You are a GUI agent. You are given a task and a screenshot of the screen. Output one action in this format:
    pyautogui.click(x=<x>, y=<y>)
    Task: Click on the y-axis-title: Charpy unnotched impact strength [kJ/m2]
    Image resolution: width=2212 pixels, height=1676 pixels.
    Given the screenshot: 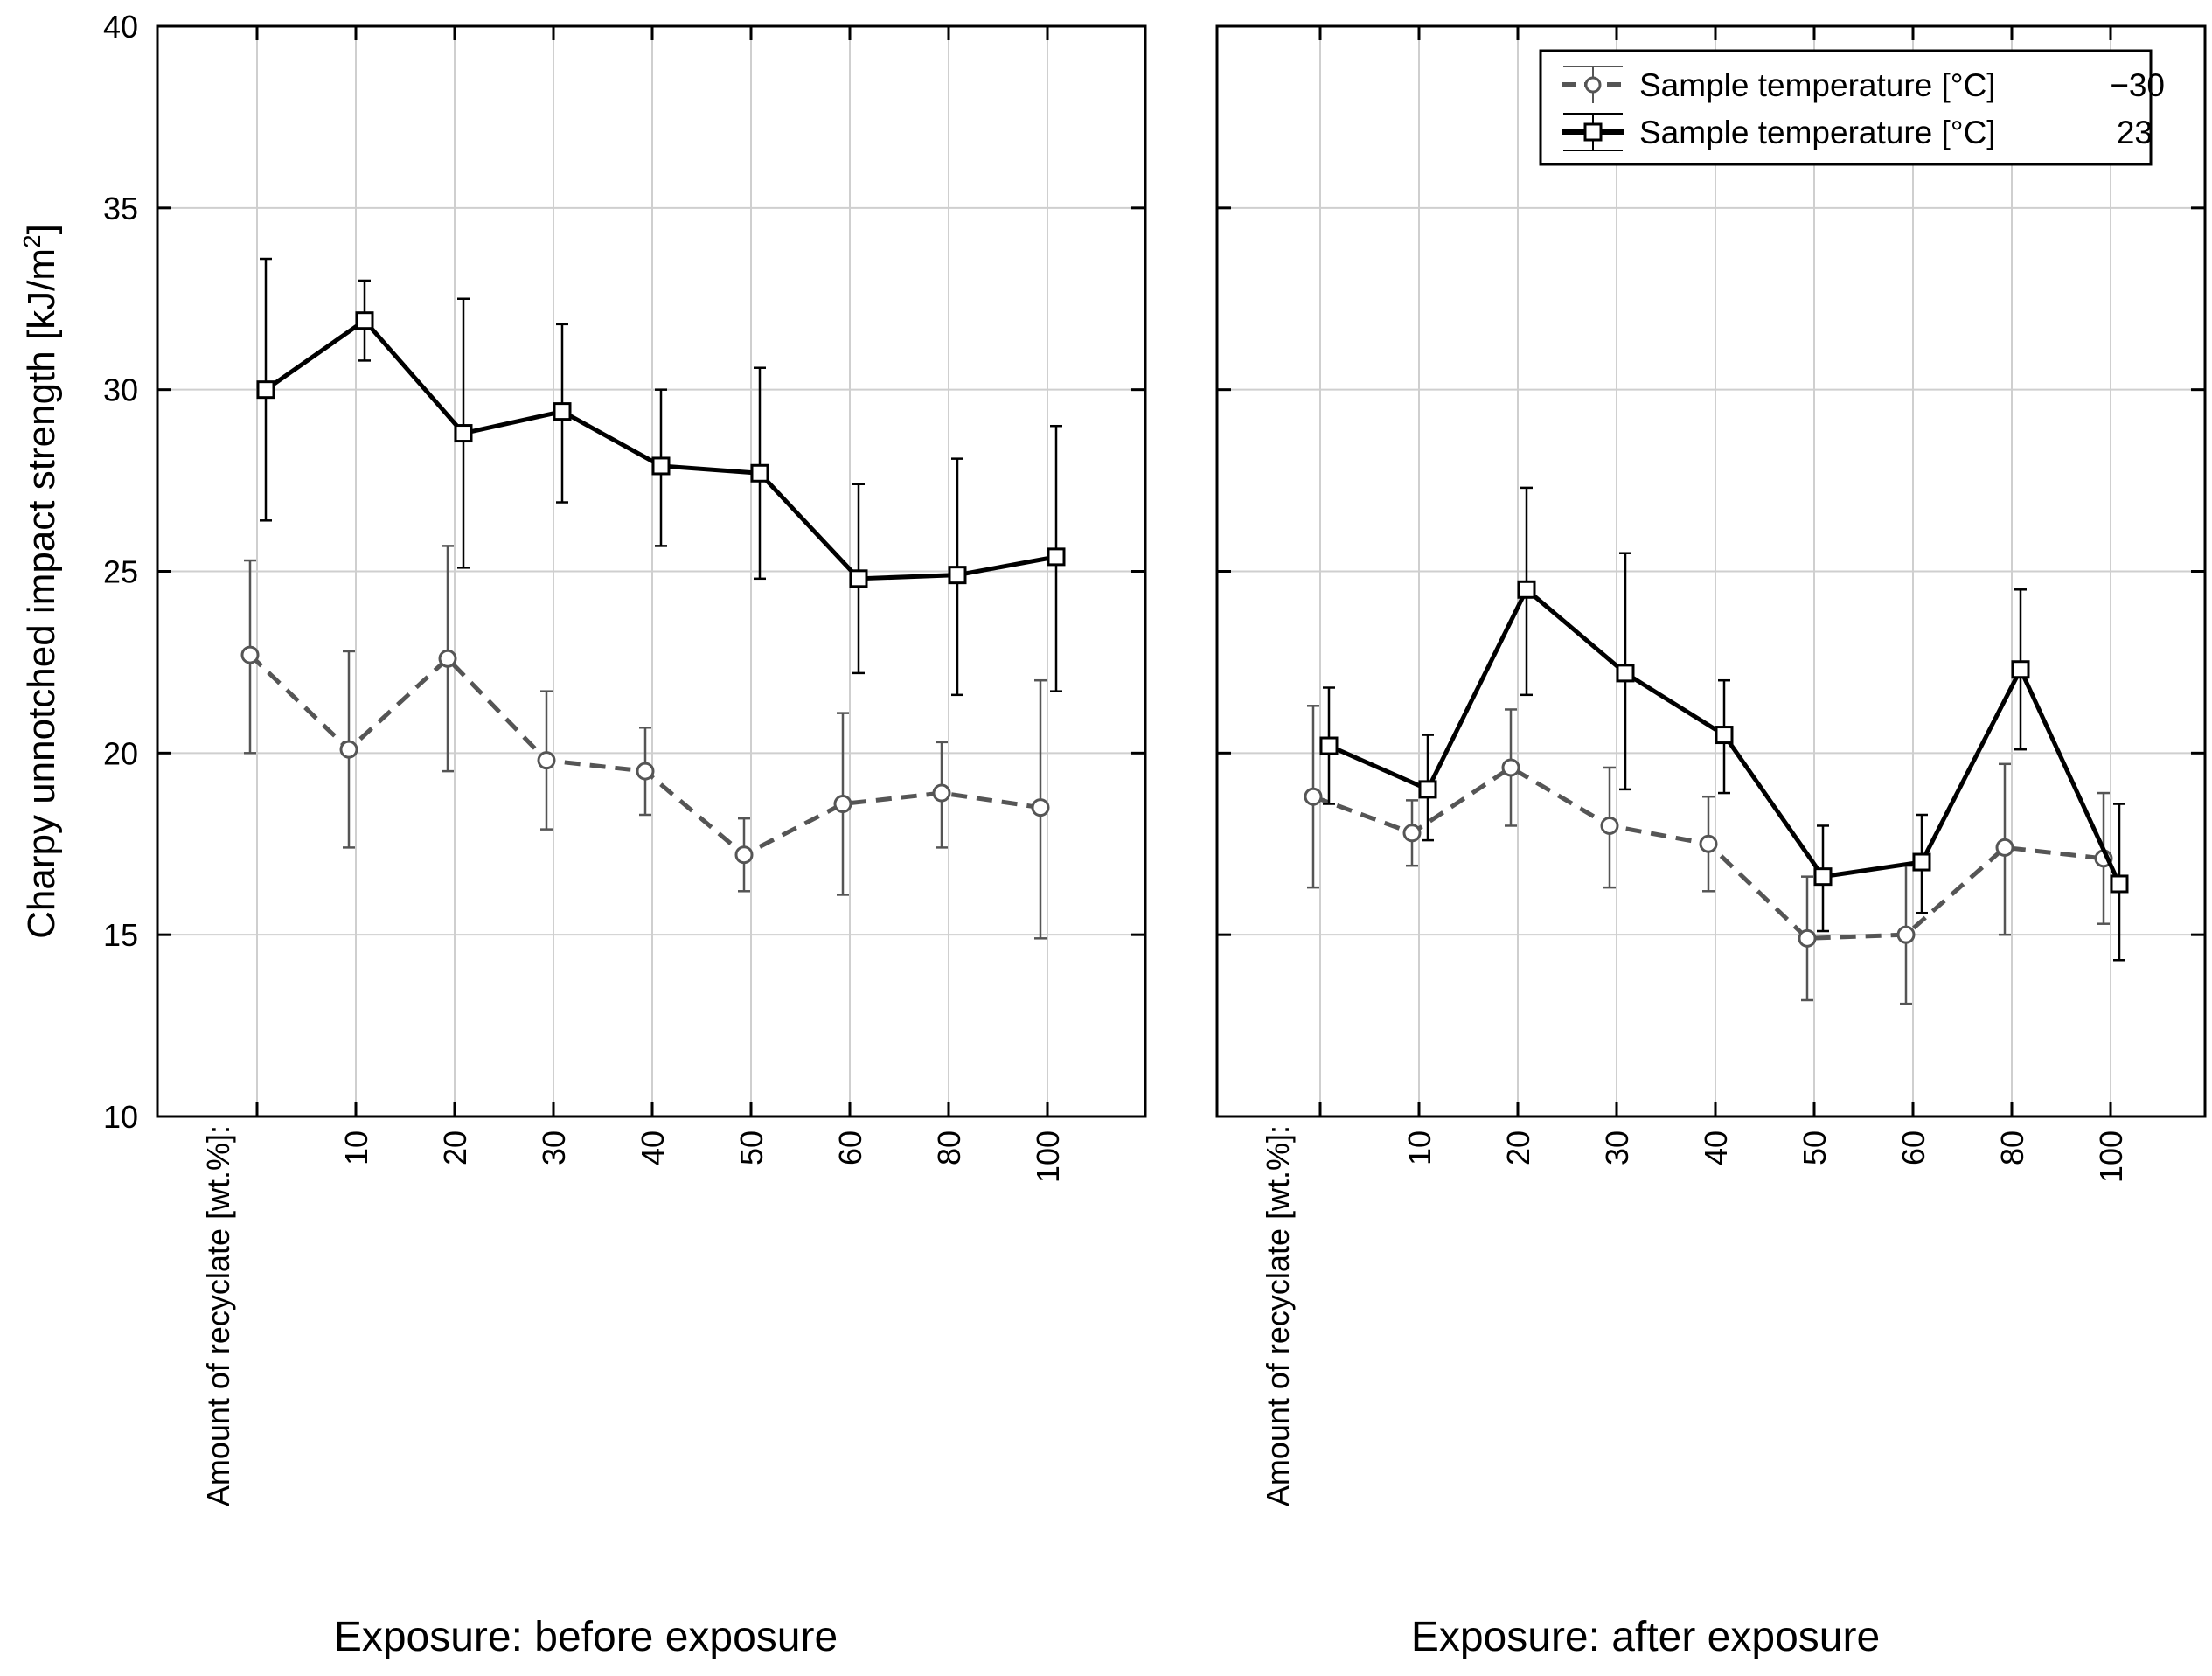 What is the action you would take?
    pyautogui.click(x=40, y=581)
    